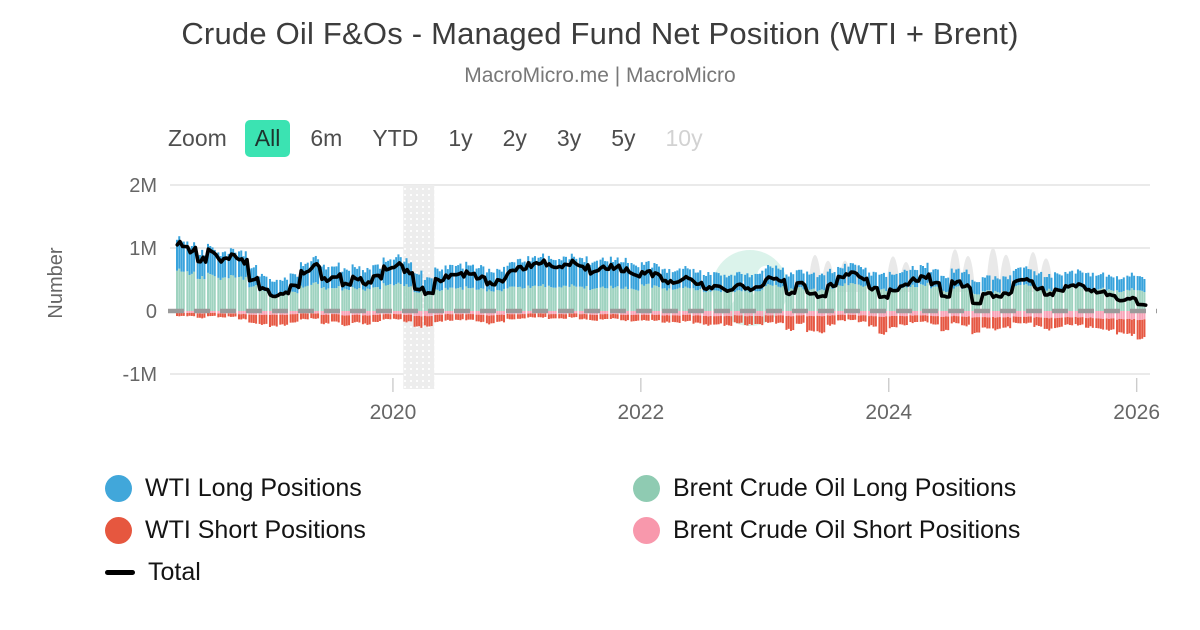 This screenshot has width=1200, height=630. What do you see at coordinates (369, 530) in the screenshot?
I see `legend-item-wti_short: WTI Short Positions` at bounding box center [369, 530].